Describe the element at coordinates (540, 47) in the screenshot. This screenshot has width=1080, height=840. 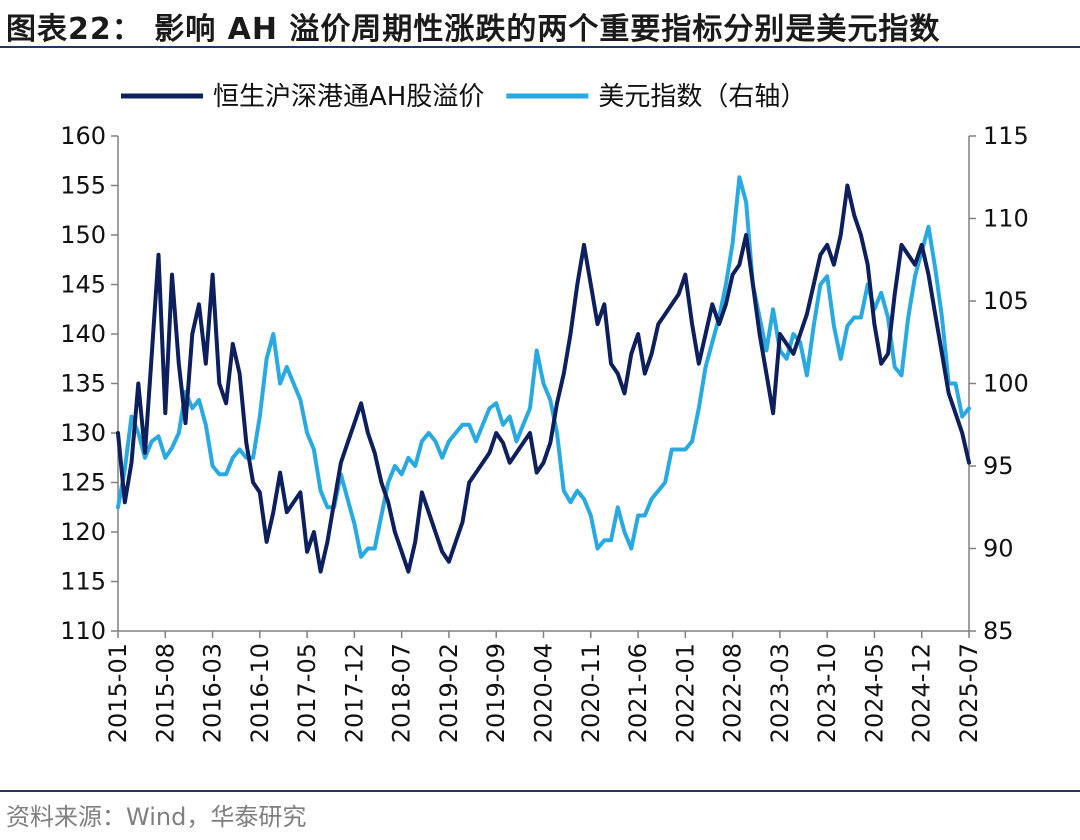
I see `title-divider` at that location.